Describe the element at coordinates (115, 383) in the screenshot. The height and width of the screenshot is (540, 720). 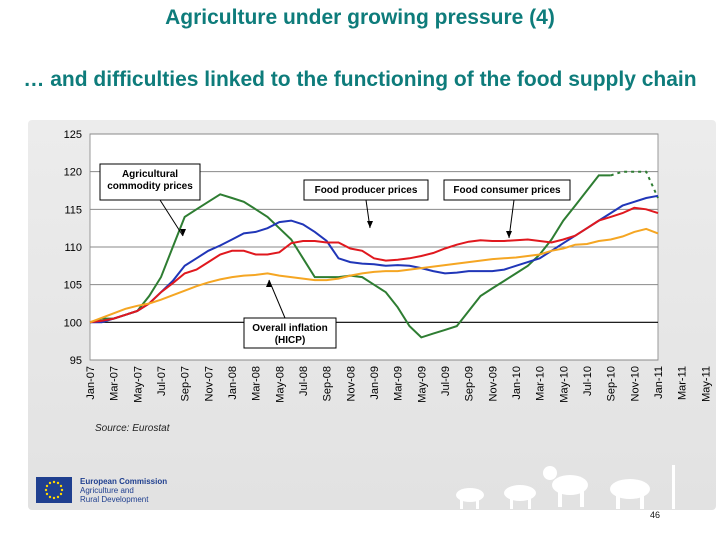
I see `x-tick-label: Mar-07` at that location.